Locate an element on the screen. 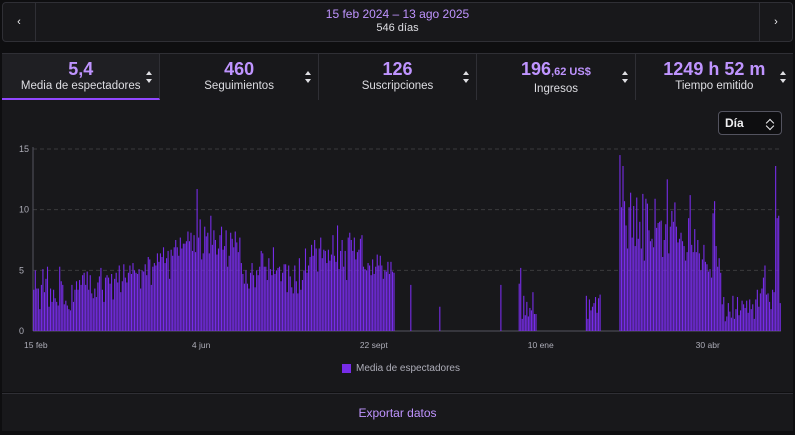  chevron-left-icon: ‹ is located at coordinates (19, 22).